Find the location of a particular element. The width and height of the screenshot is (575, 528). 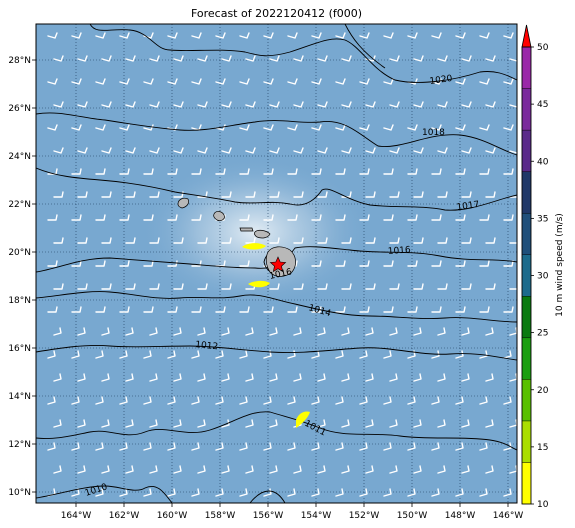

lon-tick-label: 154°W is located at coordinates (316, 516).